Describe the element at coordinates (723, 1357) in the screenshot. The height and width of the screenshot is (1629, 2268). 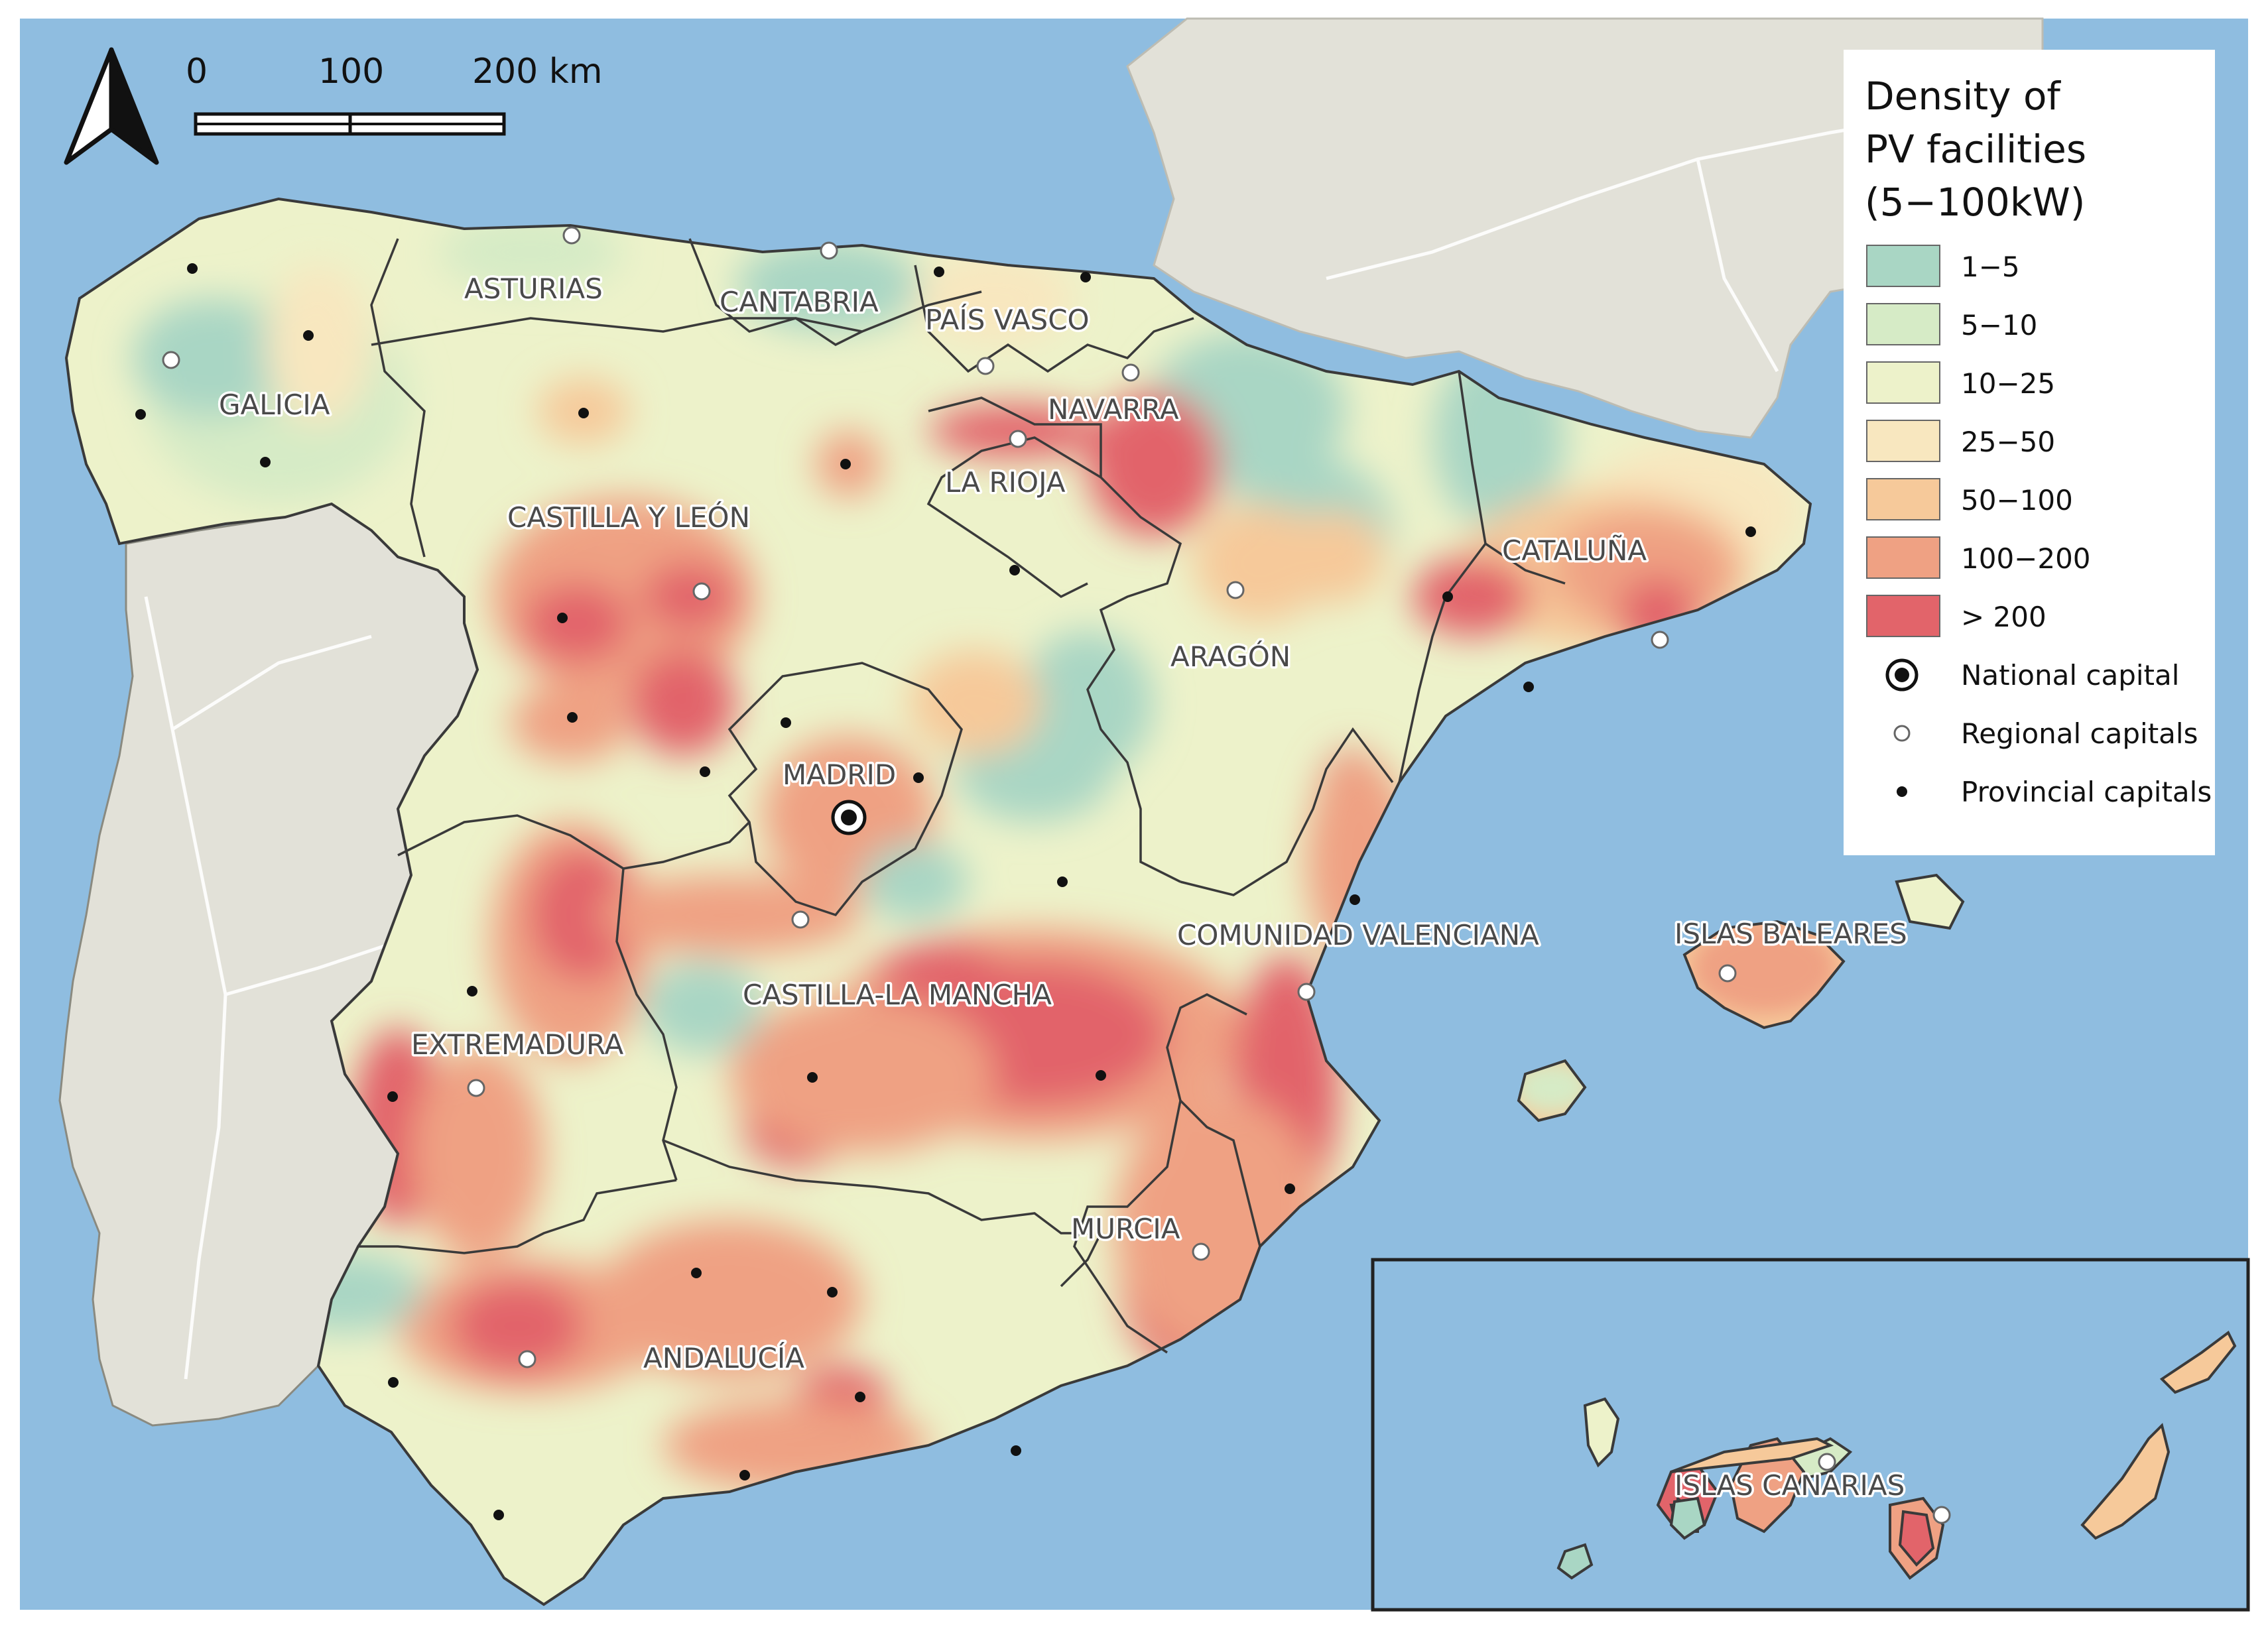
I see `label-andalucia: ANDALUCÍA` at that location.